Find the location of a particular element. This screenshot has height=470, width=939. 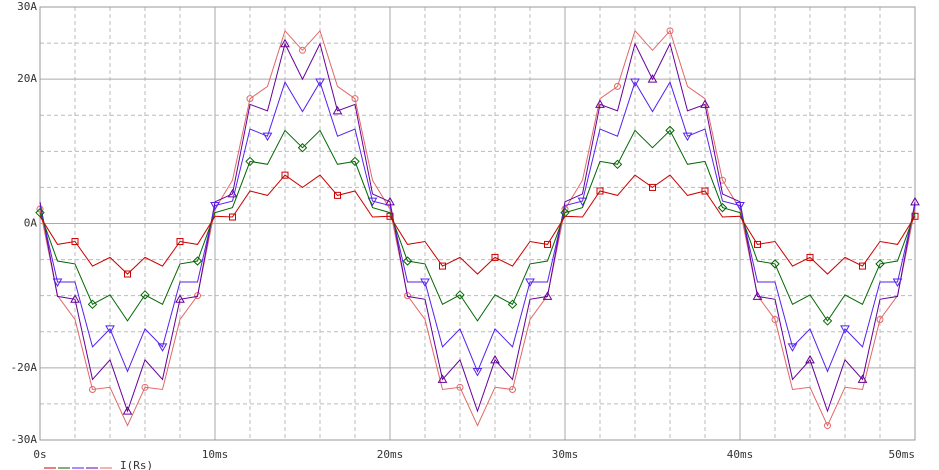

y-tick-label: 0A is located at coordinates (31, 223).